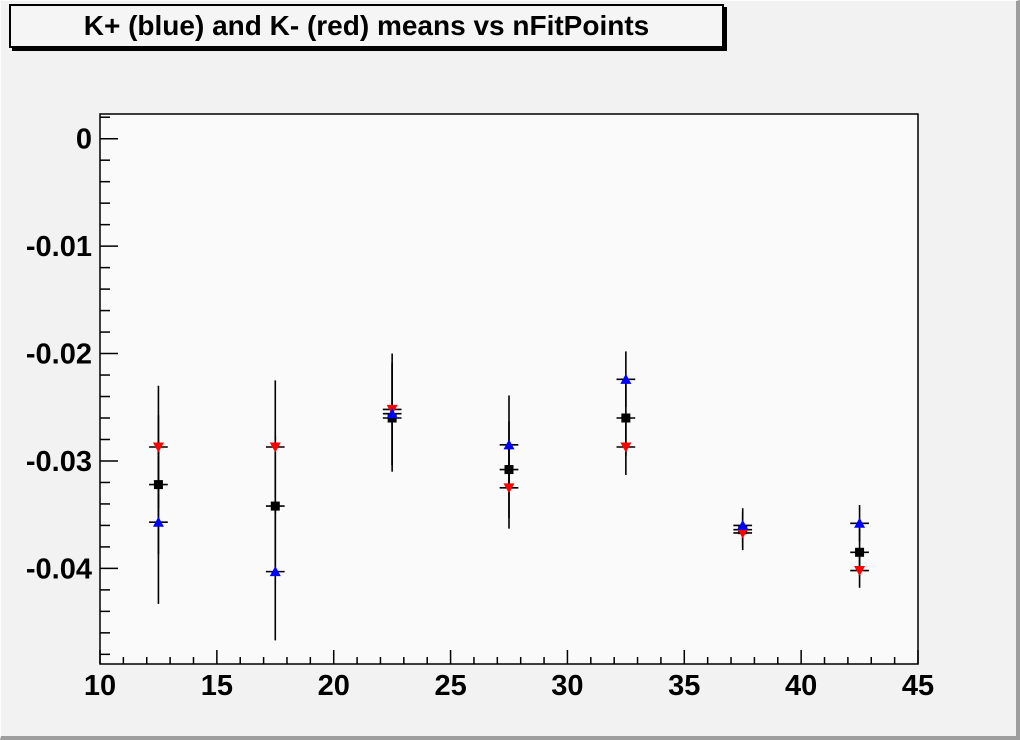 The image size is (1020, 740). Describe the element at coordinates (684, 686) in the screenshot. I see `svg-text: 35` at that location.